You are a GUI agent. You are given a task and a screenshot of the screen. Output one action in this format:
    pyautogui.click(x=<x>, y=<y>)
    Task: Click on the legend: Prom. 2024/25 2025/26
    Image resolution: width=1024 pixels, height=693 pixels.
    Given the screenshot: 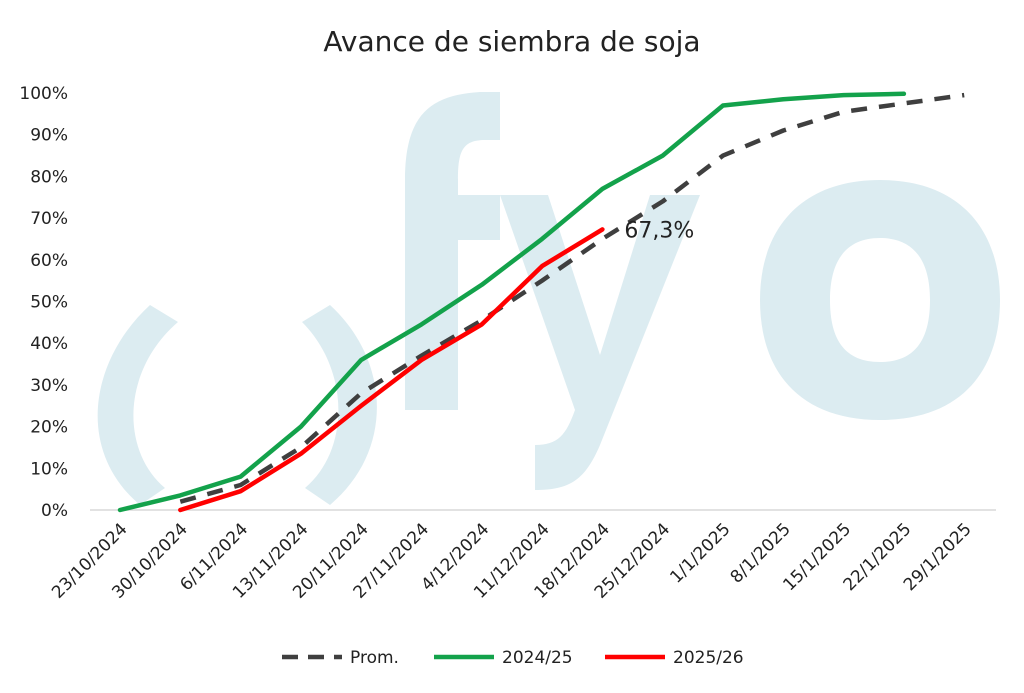 What is the action you would take?
    pyautogui.click(x=513, y=658)
    